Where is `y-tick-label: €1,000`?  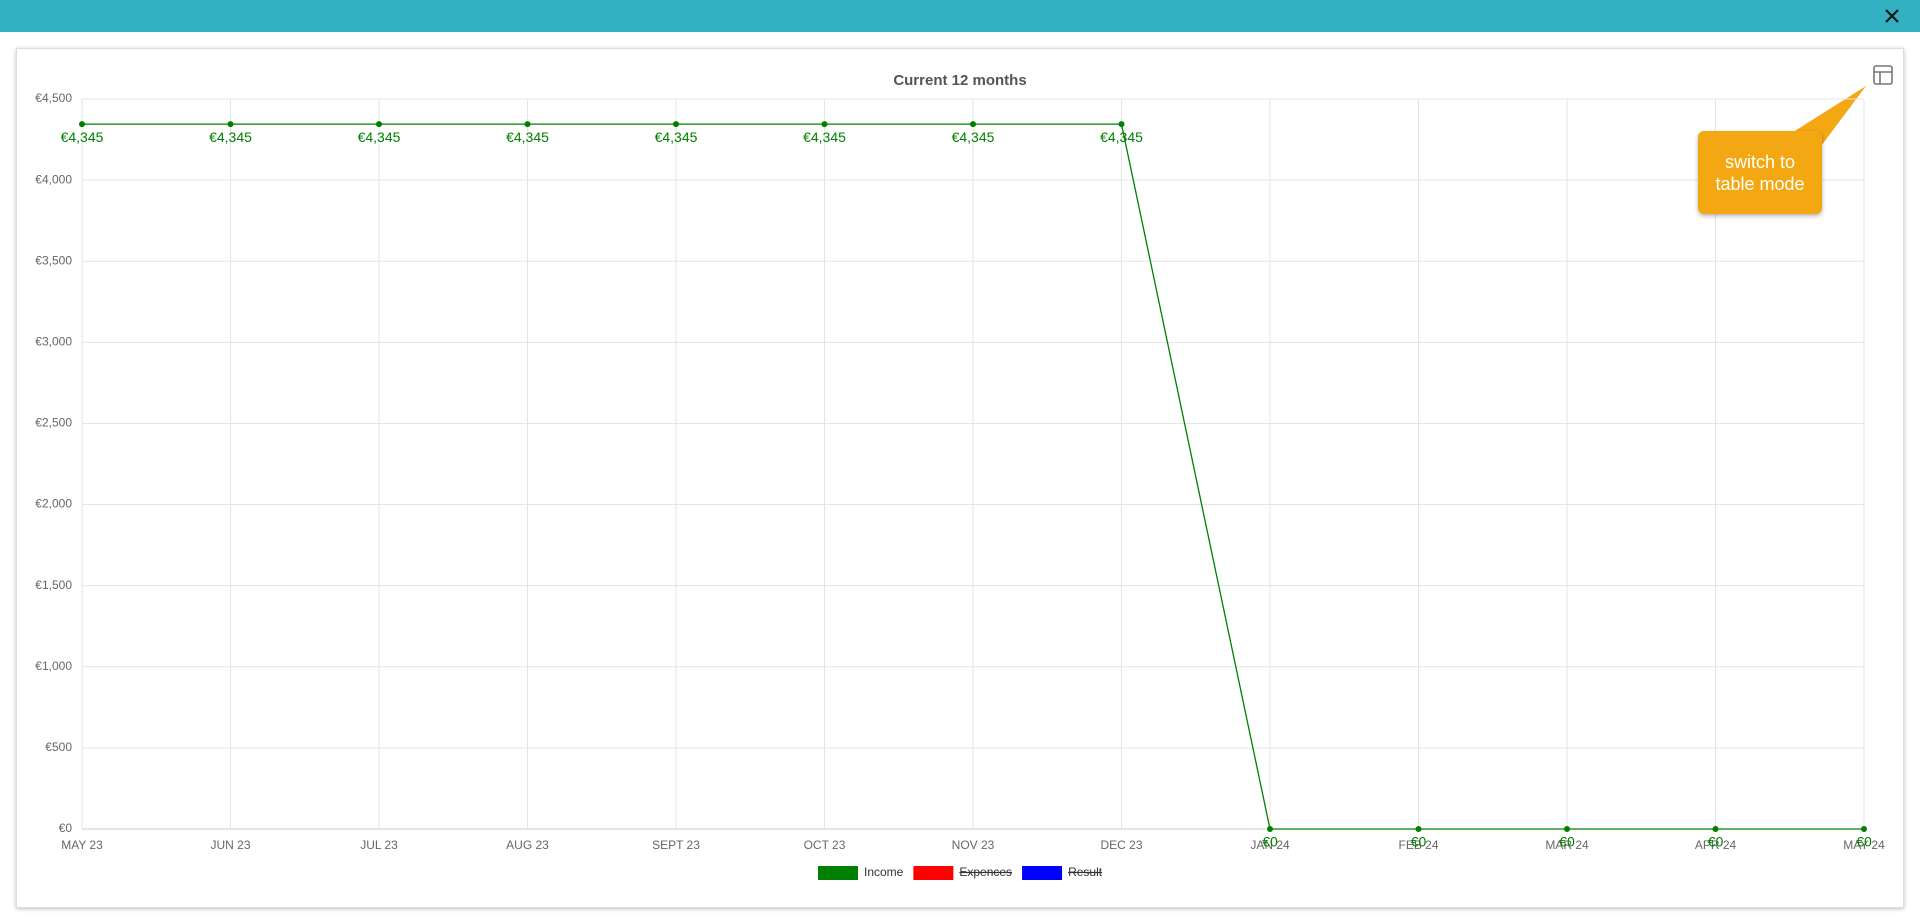
y-tick-label: €1,000 is located at coordinates (53, 666).